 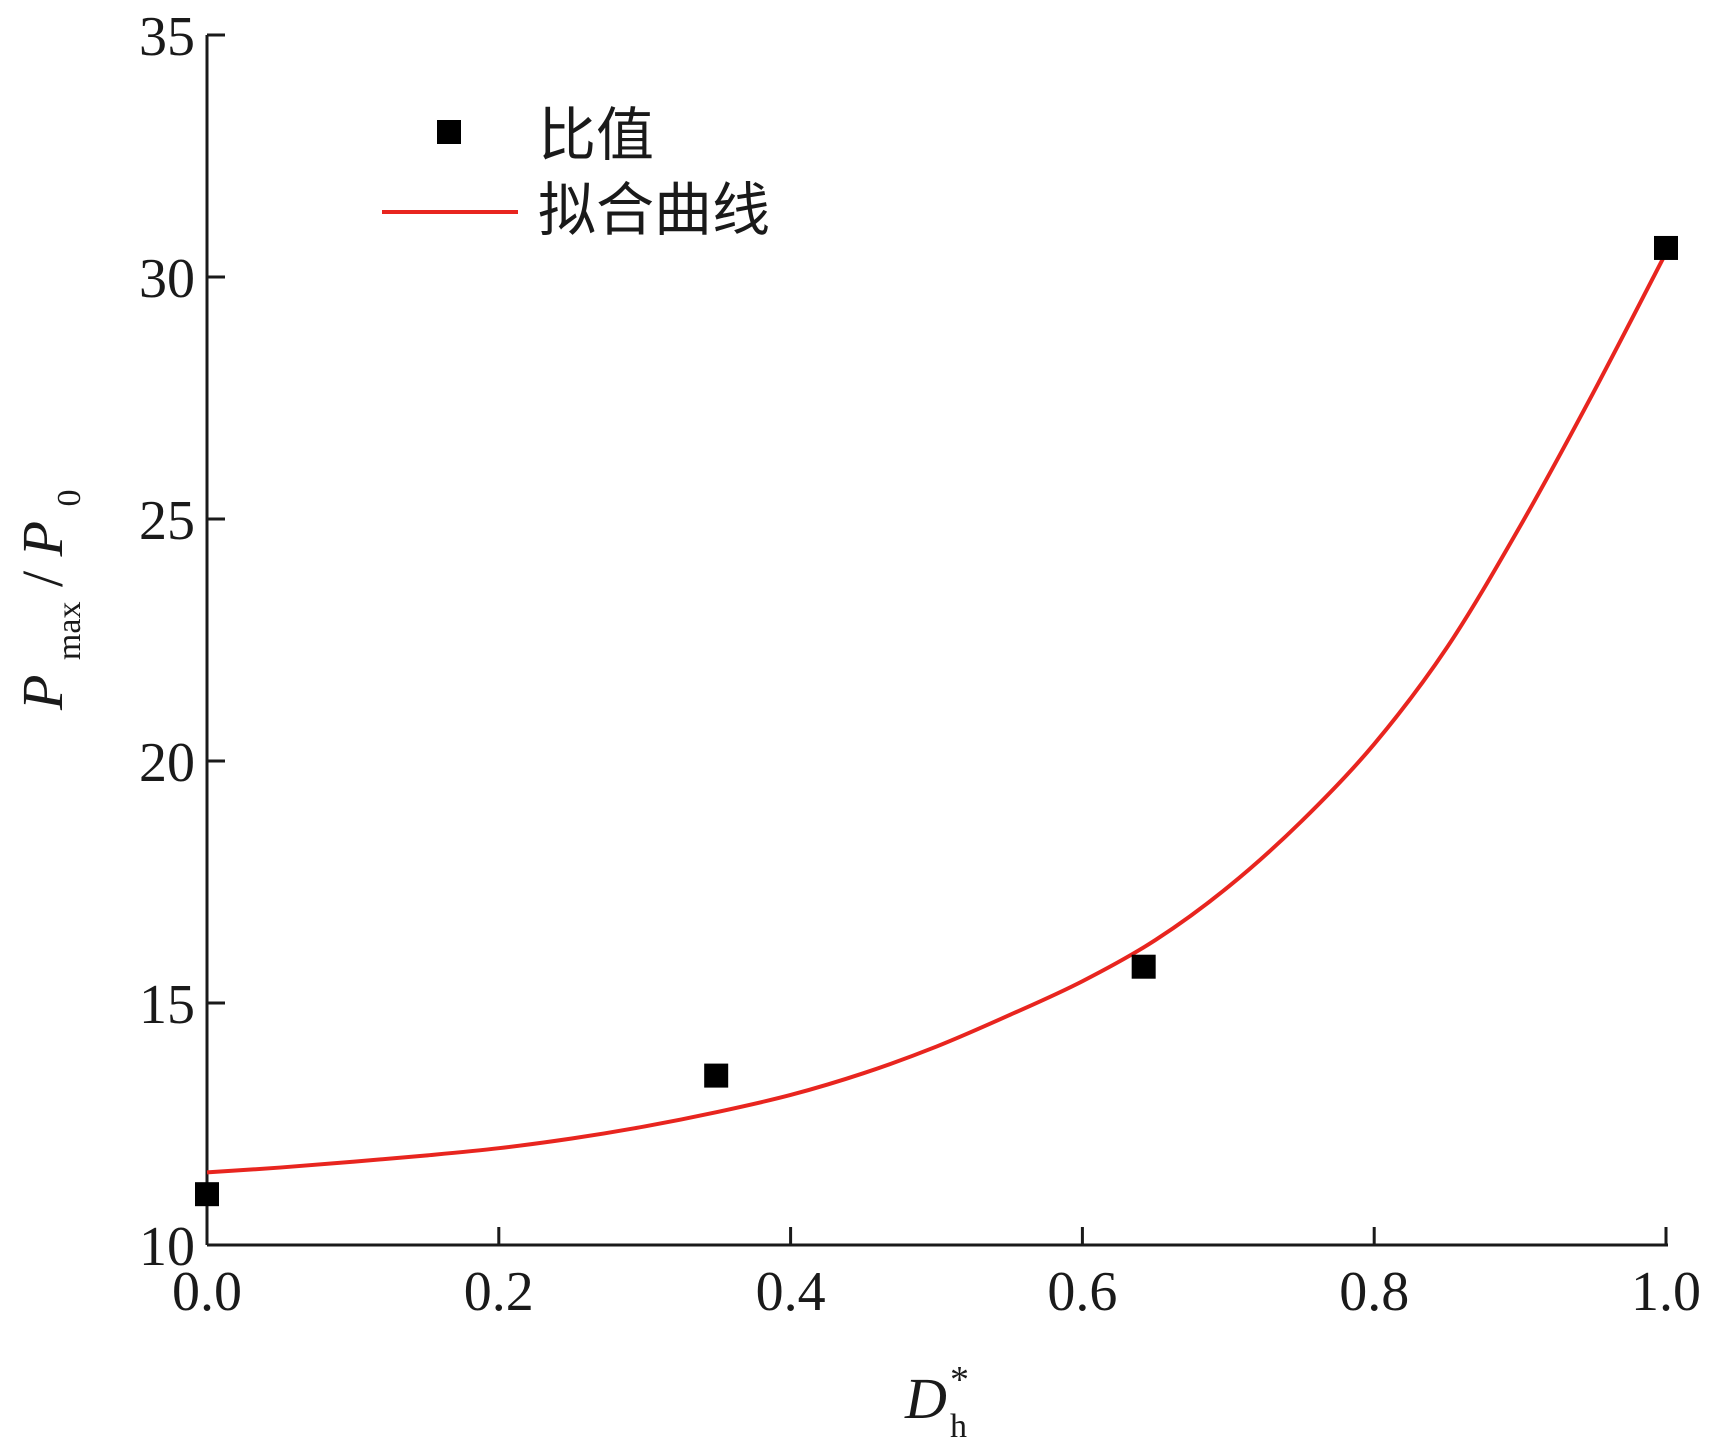 I want to click on y-tick-label: 25, so click(x=167, y=521).